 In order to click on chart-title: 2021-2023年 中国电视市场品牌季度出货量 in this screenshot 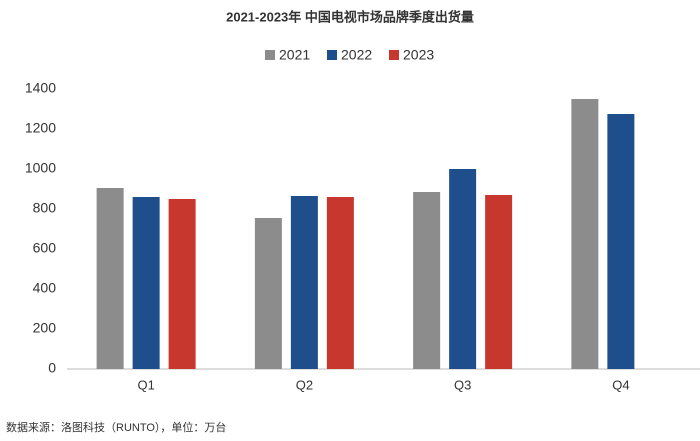, I will do `click(350, 16)`.